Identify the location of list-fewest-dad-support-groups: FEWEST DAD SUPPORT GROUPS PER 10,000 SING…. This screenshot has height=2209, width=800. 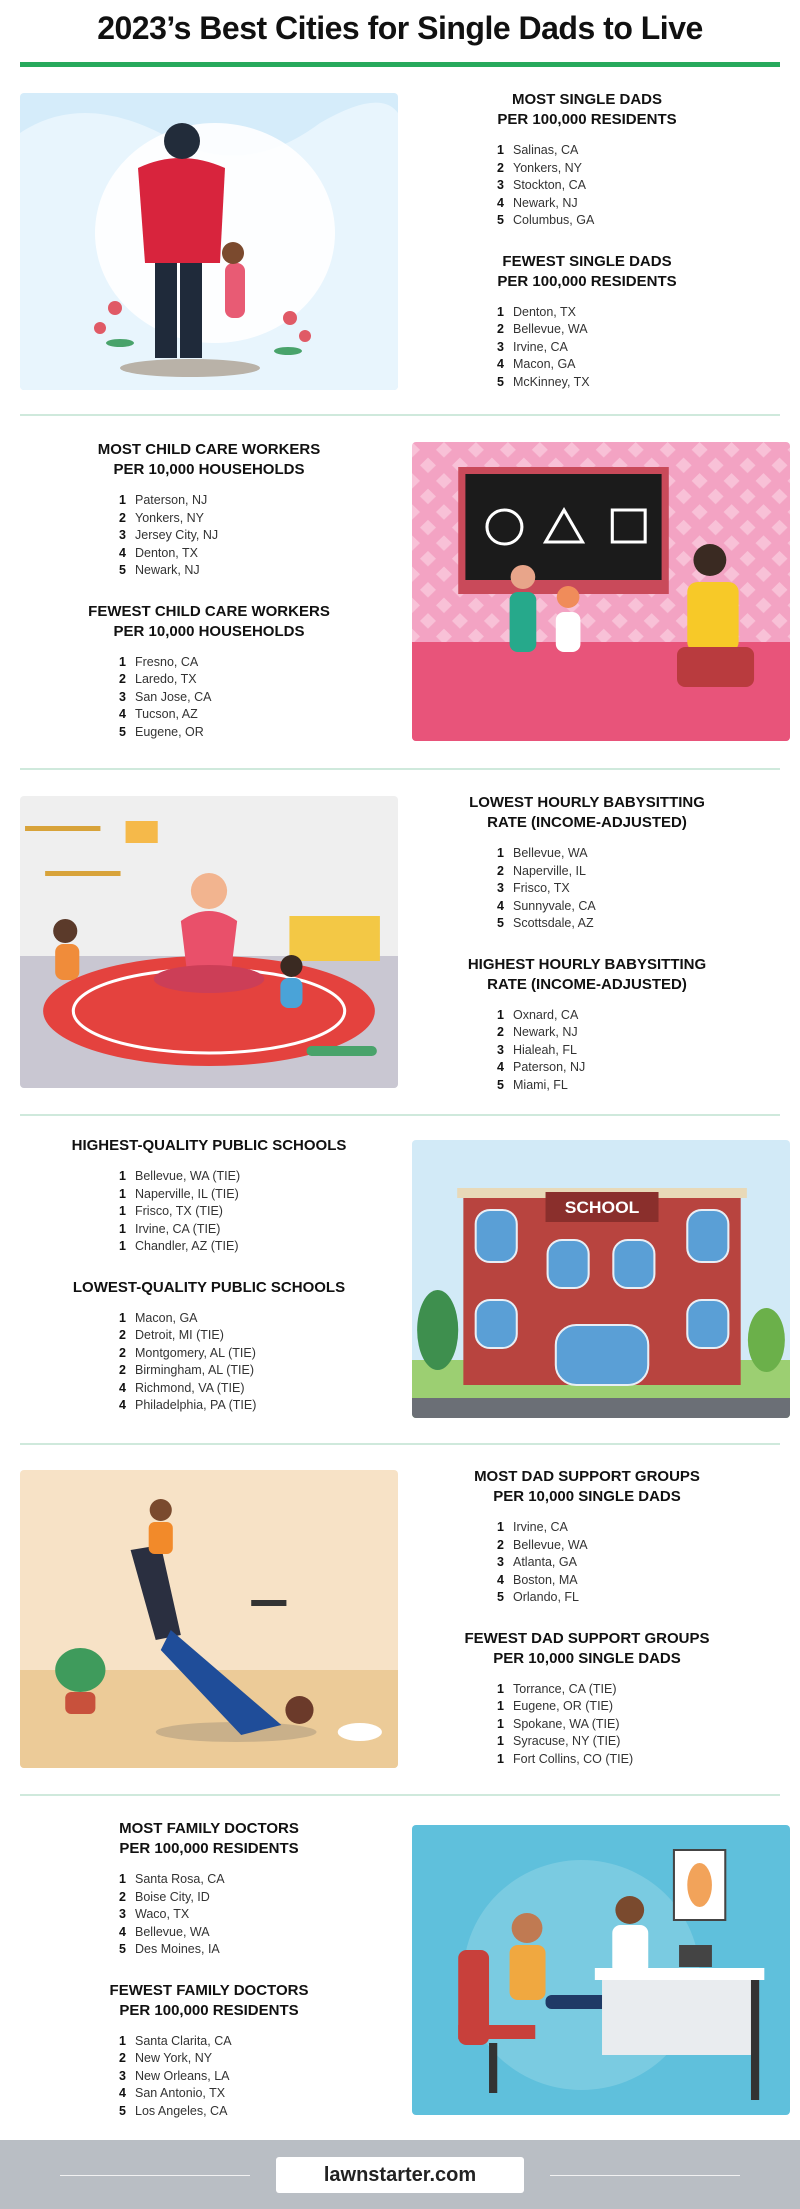
(587, 1699).